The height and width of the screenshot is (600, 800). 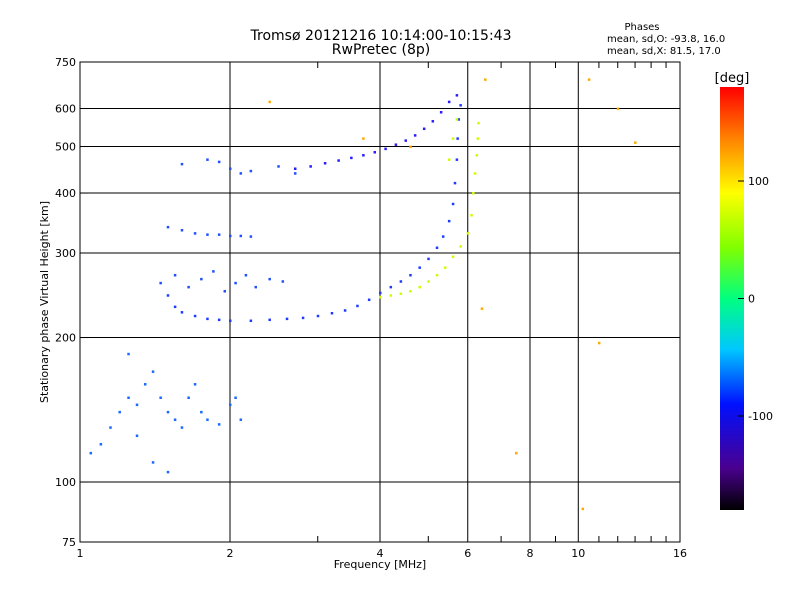 I want to click on y-tick-label: 400, so click(x=65, y=193).